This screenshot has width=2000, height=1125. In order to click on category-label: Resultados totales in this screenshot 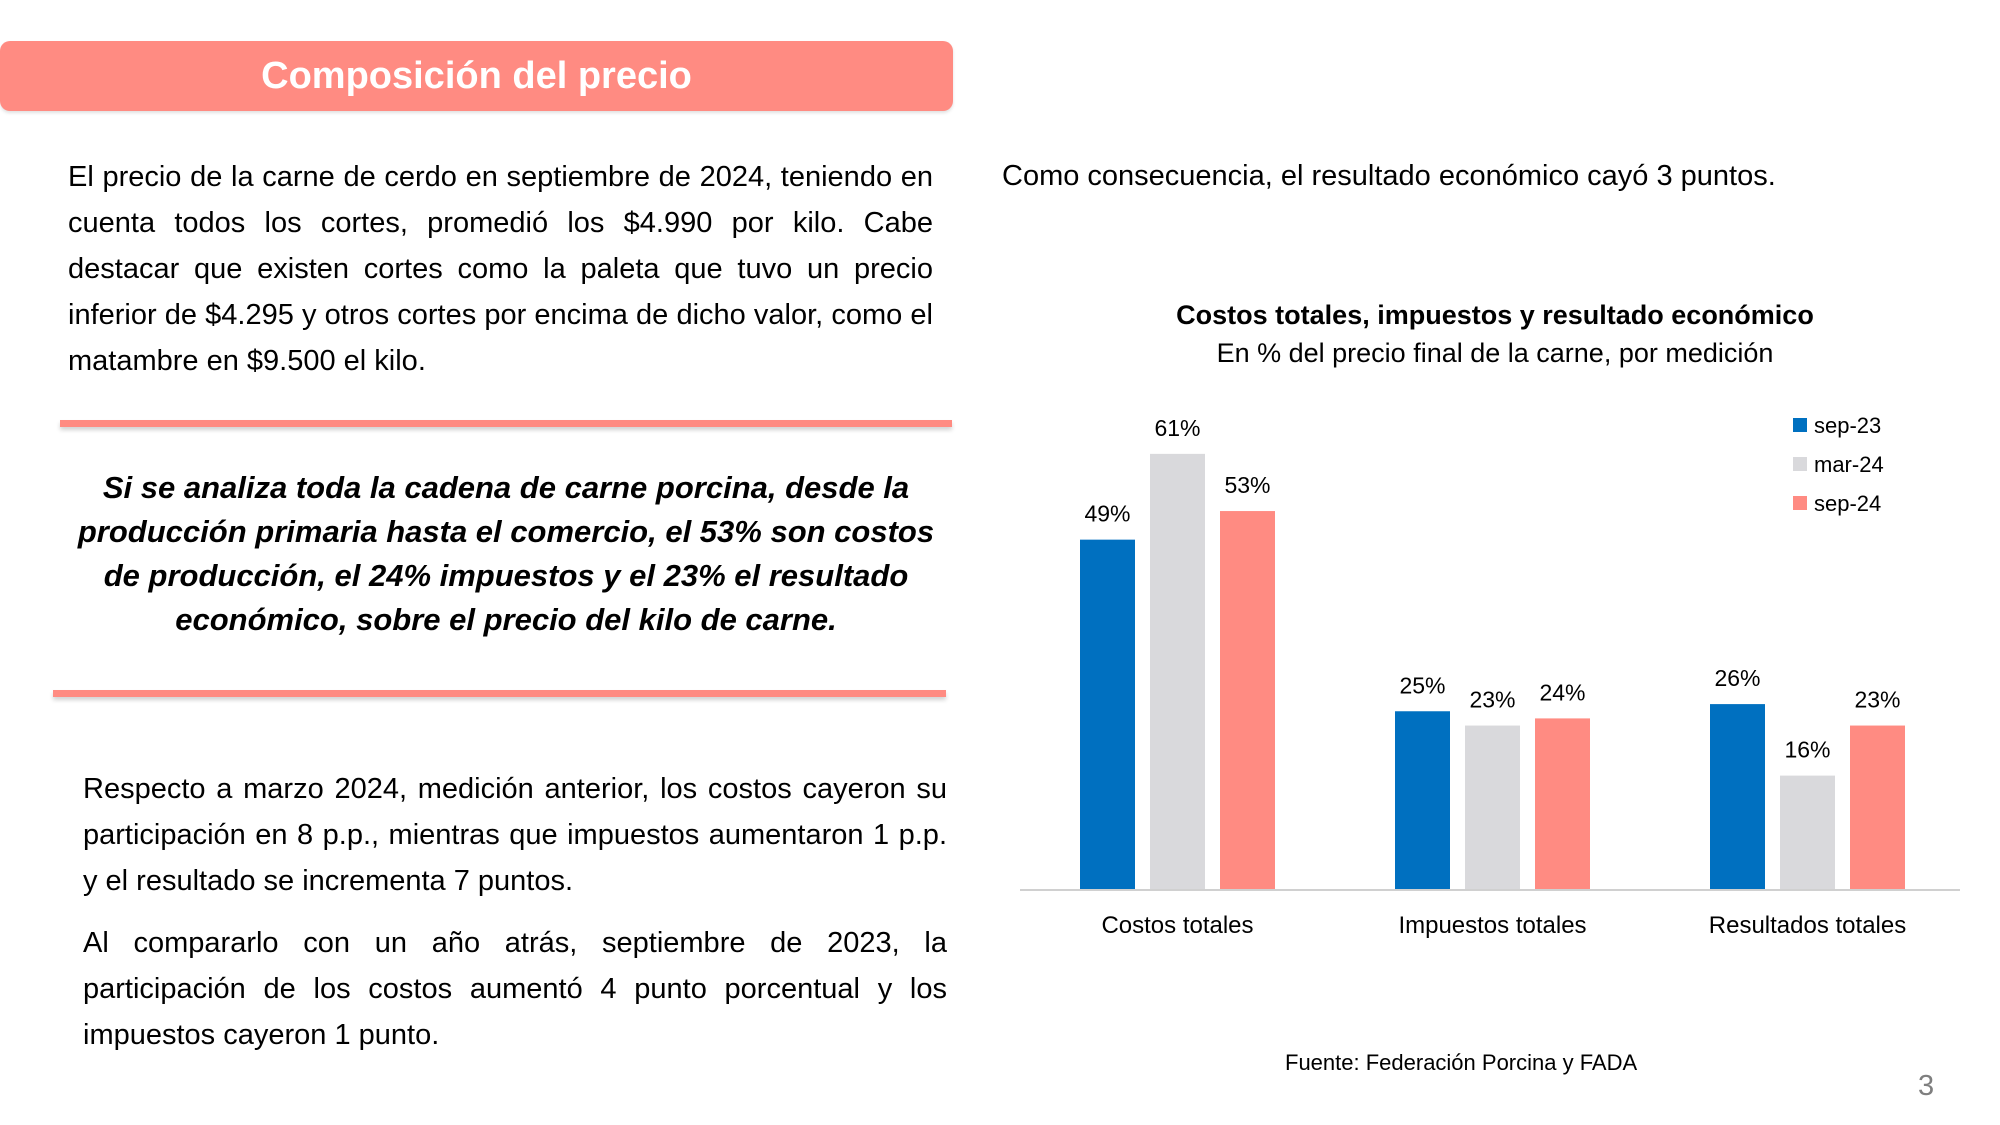, I will do `click(1807, 925)`.